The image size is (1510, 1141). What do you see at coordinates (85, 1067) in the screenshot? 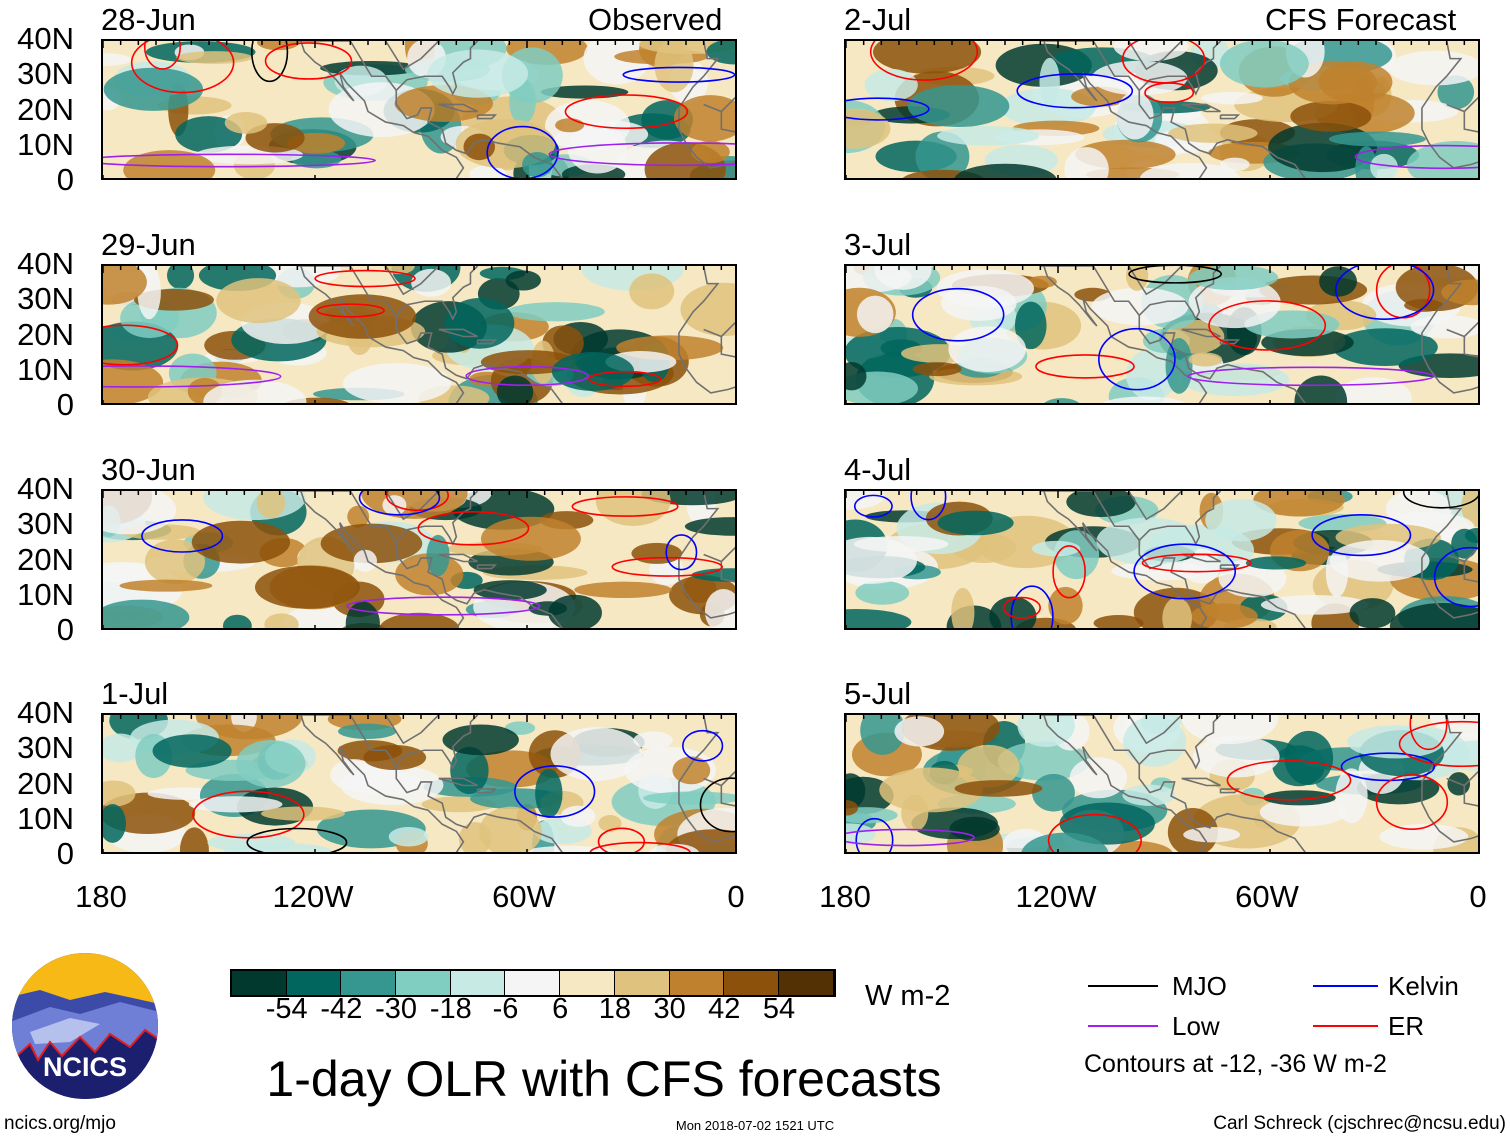
I see `logo-text: NCICS` at bounding box center [85, 1067].